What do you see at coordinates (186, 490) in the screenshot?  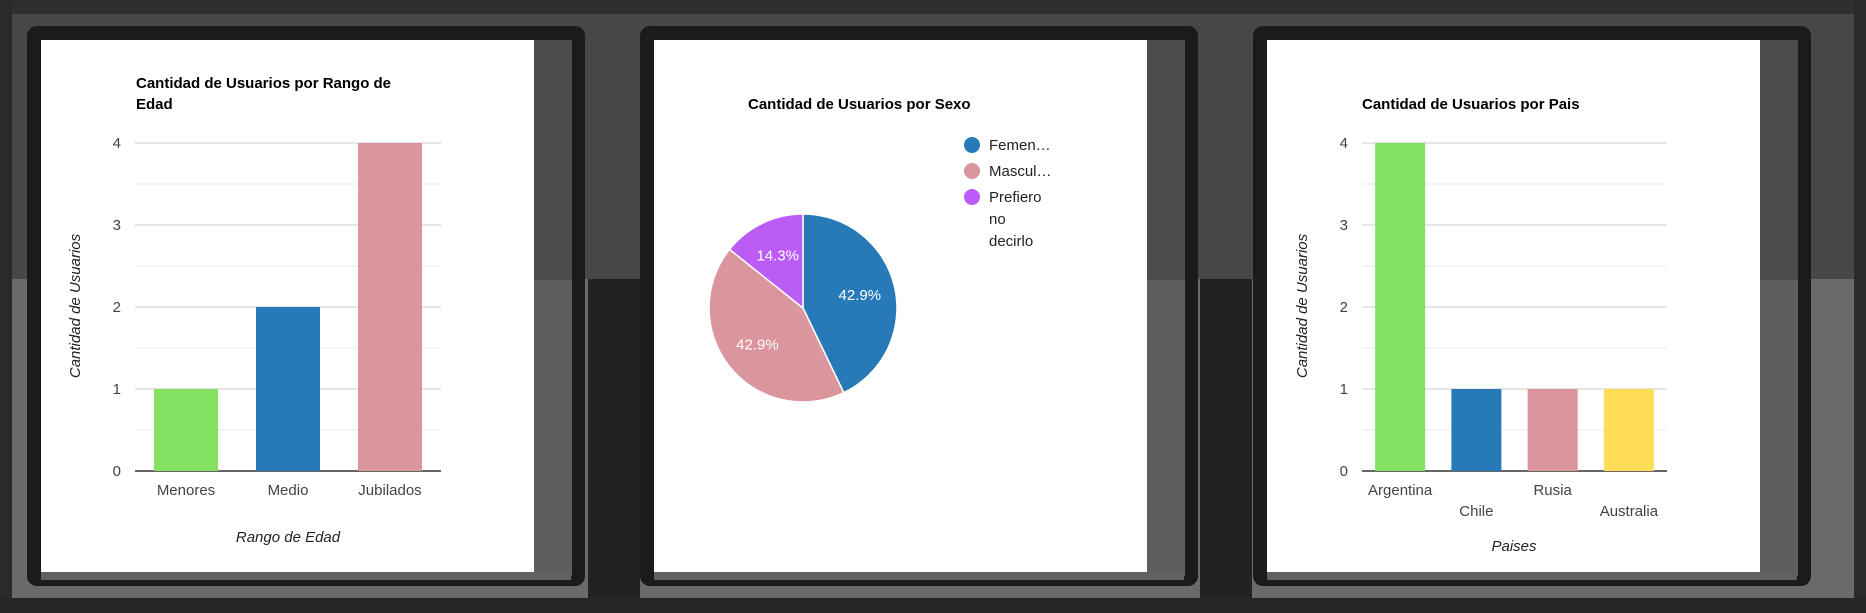 I see `x-tick-label: Menores` at bounding box center [186, 490].